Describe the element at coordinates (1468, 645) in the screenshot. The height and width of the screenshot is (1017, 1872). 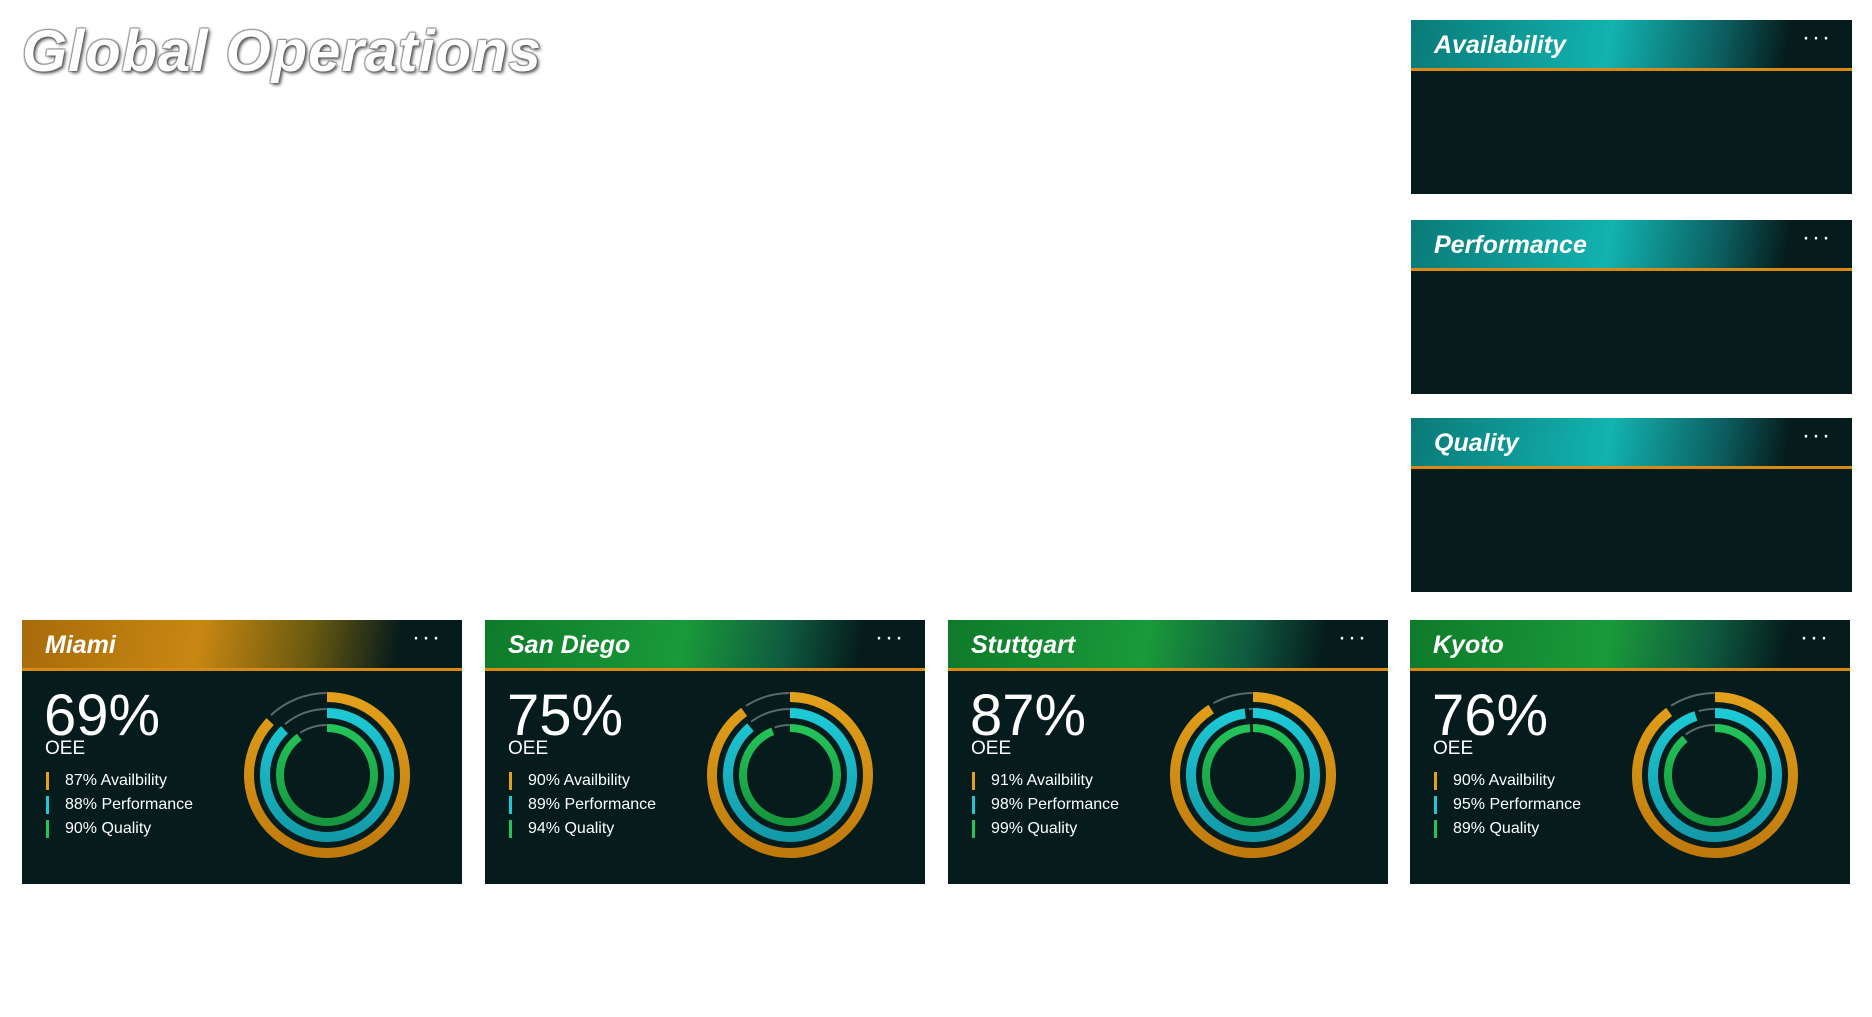
I see `card-title: Kyoto` at that location.